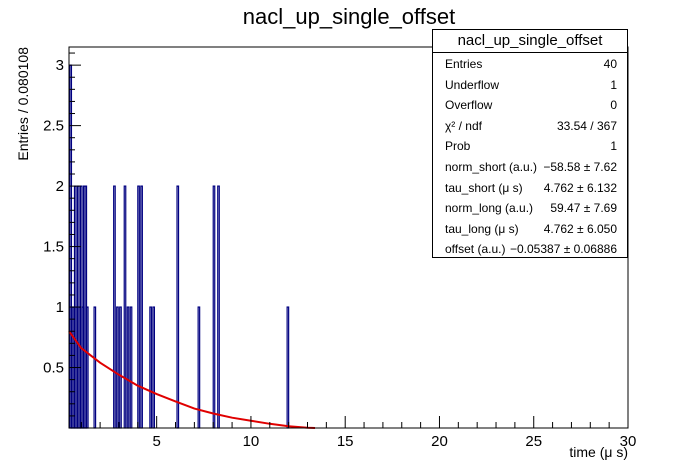  Describe the element at coordinates (53, 216) in the screenshot. I see `y-tick-labels: 0.5 1 1.5 2 2.5 3` at that location.